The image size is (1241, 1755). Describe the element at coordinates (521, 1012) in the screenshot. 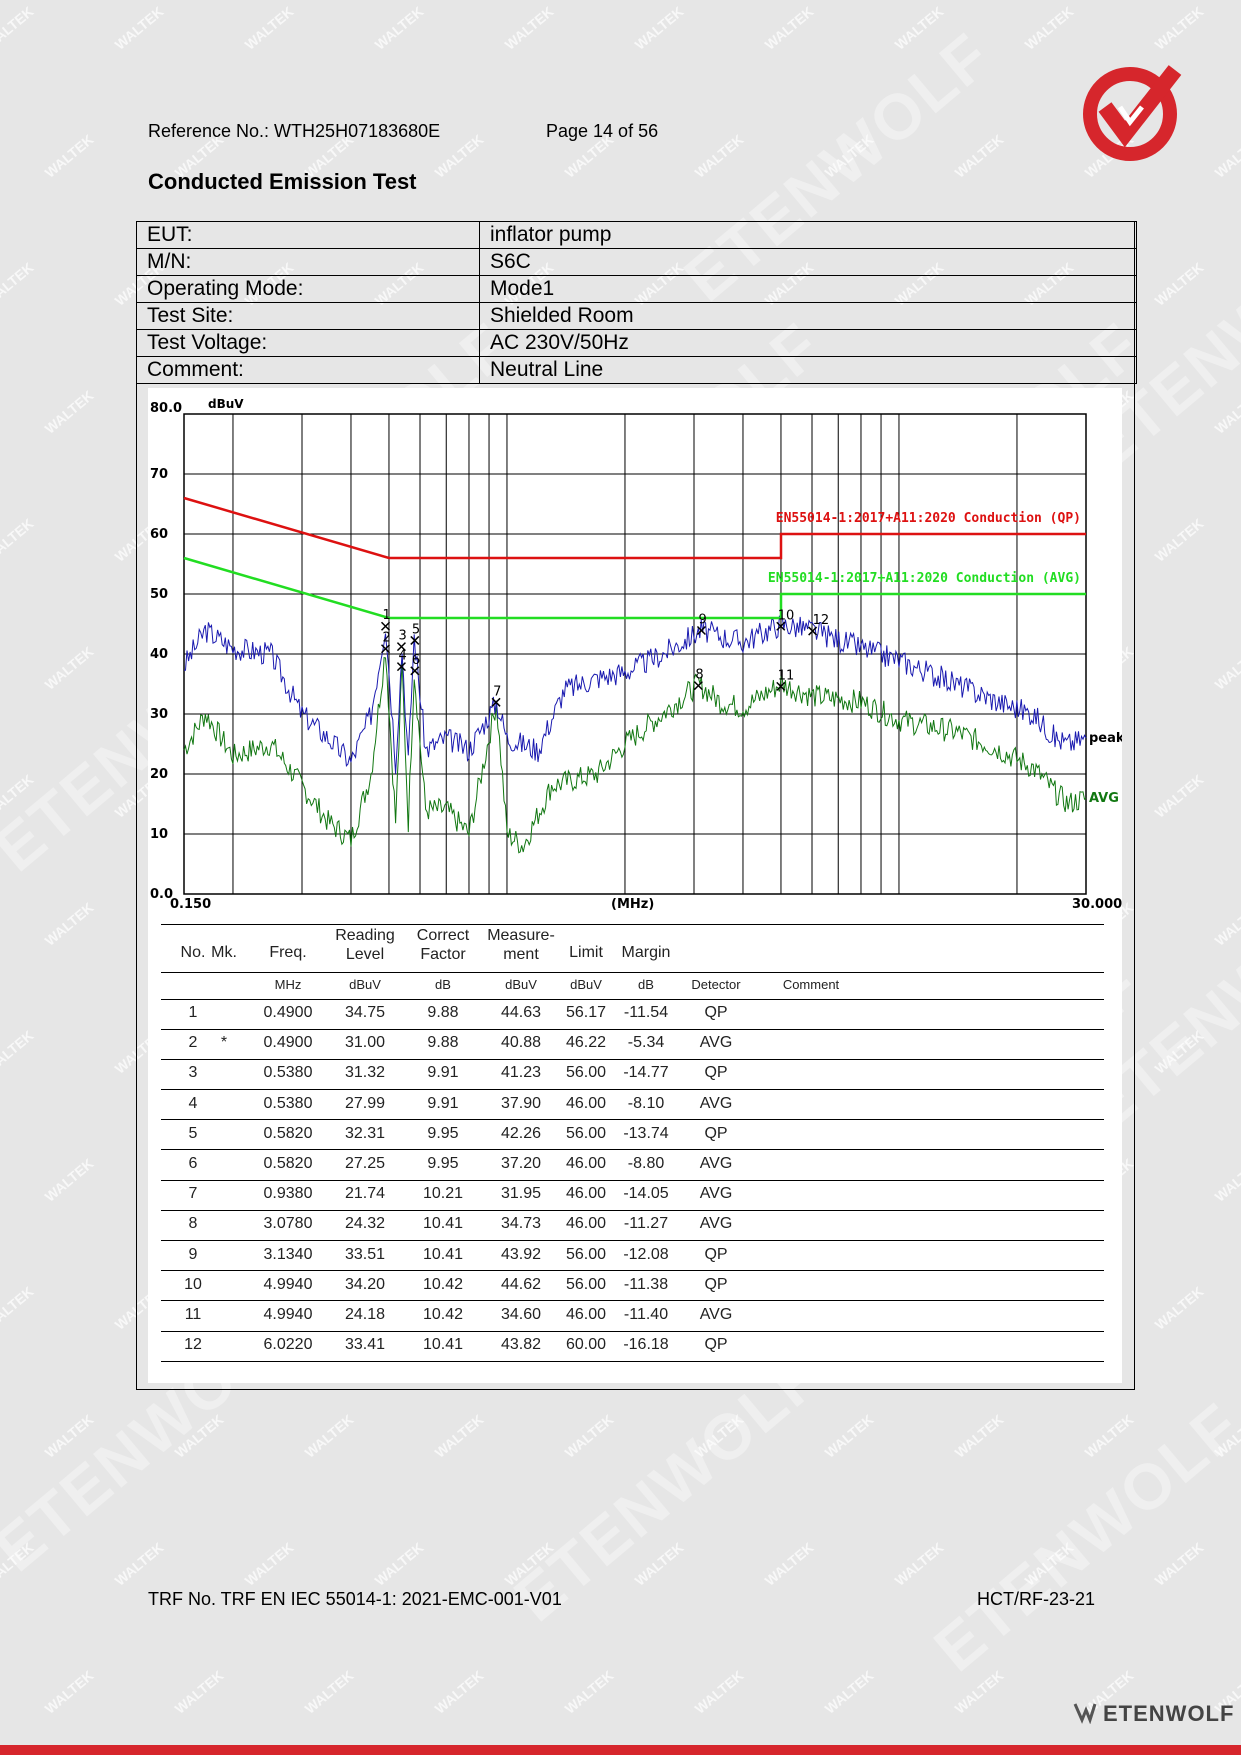

I see `table-cell: 44.63` at that location.